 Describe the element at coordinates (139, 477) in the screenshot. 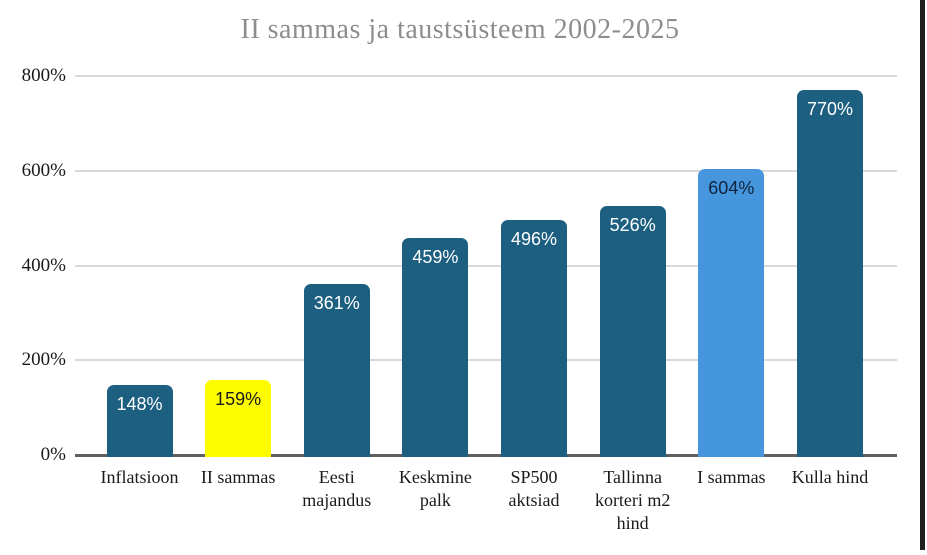

I see `x-axis-category-label: Inflatsioon` at that location.